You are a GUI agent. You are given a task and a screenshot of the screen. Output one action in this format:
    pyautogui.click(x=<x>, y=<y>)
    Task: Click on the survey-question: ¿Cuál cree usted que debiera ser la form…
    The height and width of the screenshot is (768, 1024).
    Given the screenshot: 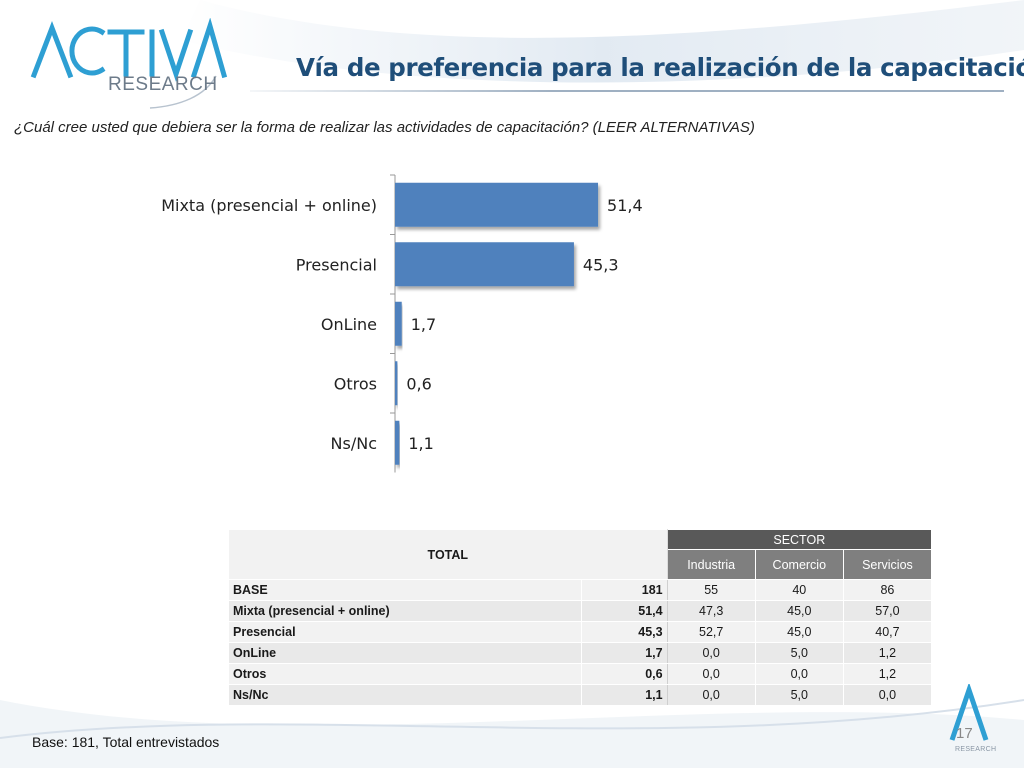 What is the action you would take?
    pyautogui.click(x=384, y=127)
    